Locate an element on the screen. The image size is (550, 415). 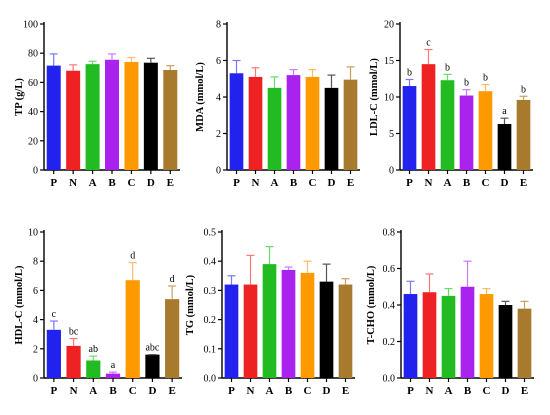
ldl-y-tick-label: 5 is located at coordinates (391, 134).